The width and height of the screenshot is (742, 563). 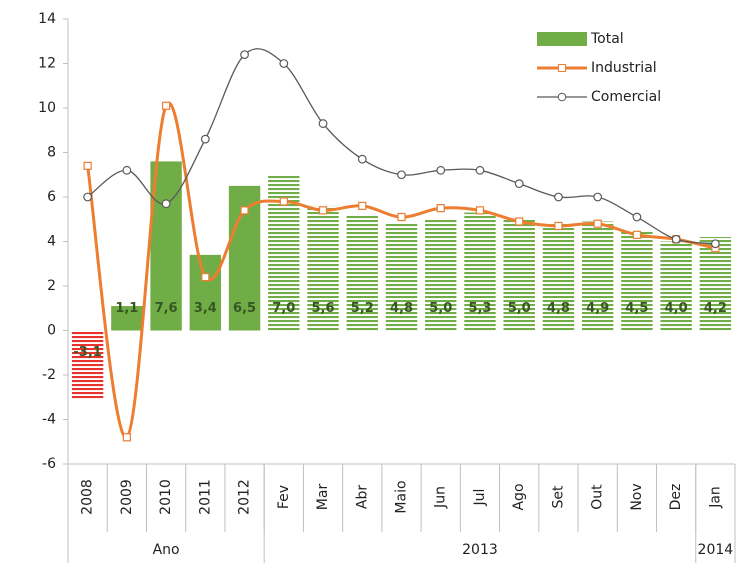 What do you see at coordinates (284, 497) in the screenshot?
I see `x-tick-label: Fev` at bounding box center [284, 497].